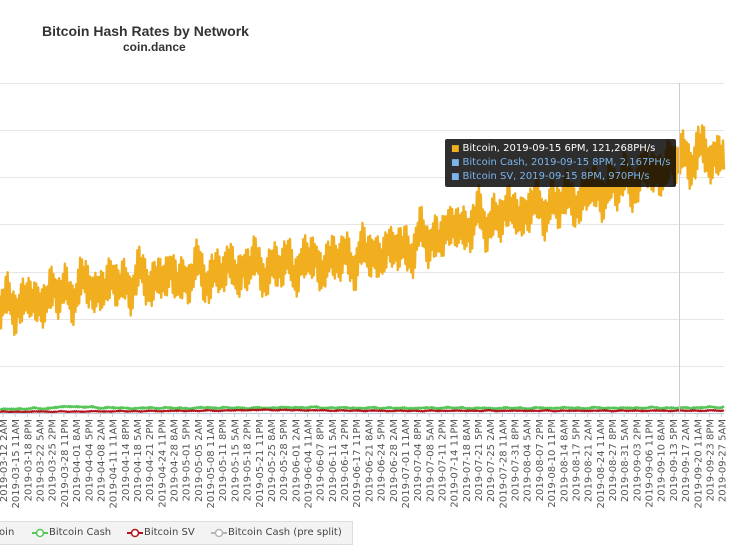 Image resolution: width=744 pixels, height=560 pixels. I want to click on legend-label: Bitcoin Cash (pre split), so click(285, 532).